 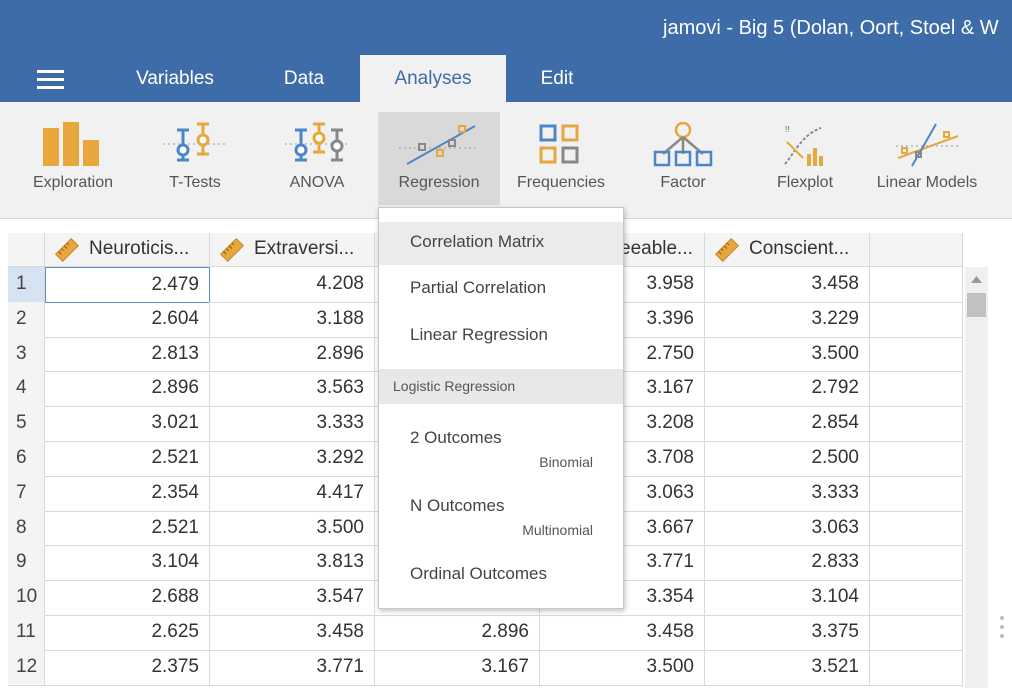 I want to click on ribbon-button: Linear Models, so click(x=927, y=158).